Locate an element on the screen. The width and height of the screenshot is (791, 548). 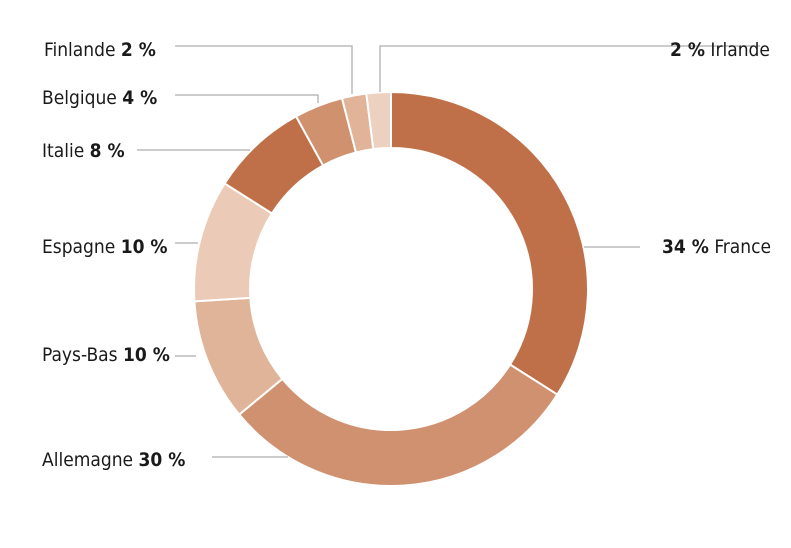
slice-france is located at coordinates (489, 243).